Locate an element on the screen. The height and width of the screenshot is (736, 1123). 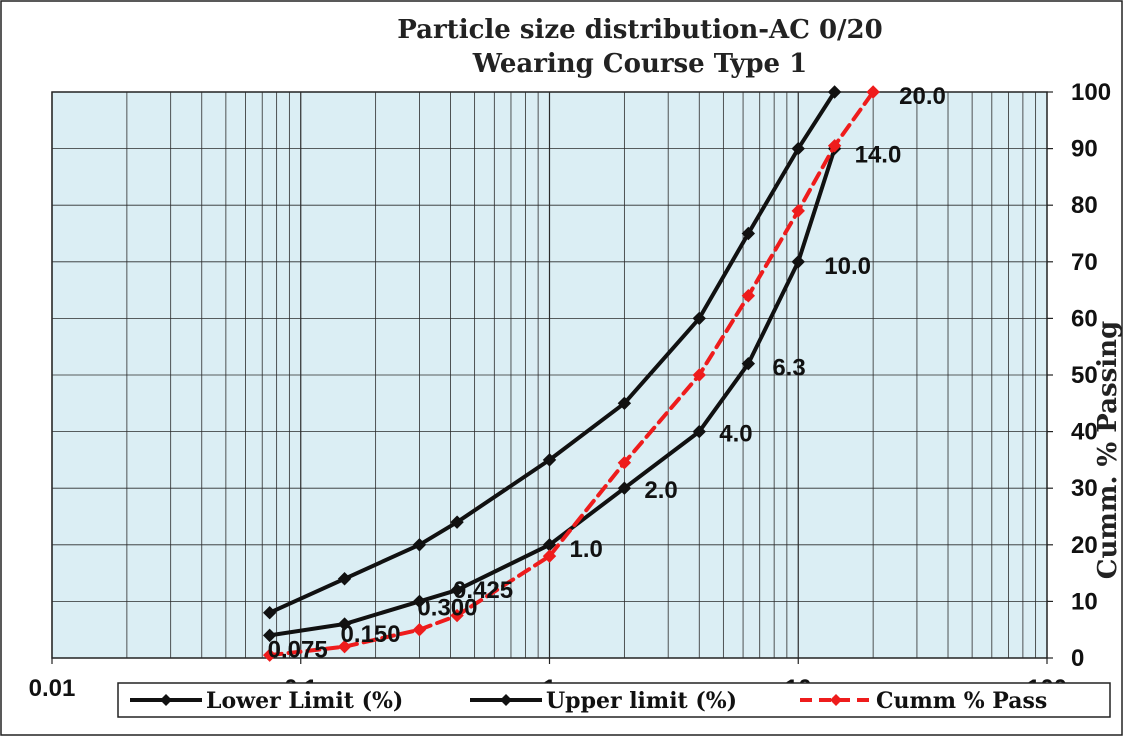
legend-item-upper-limit: Upper limit (%) is located at coordinates (603, 701).